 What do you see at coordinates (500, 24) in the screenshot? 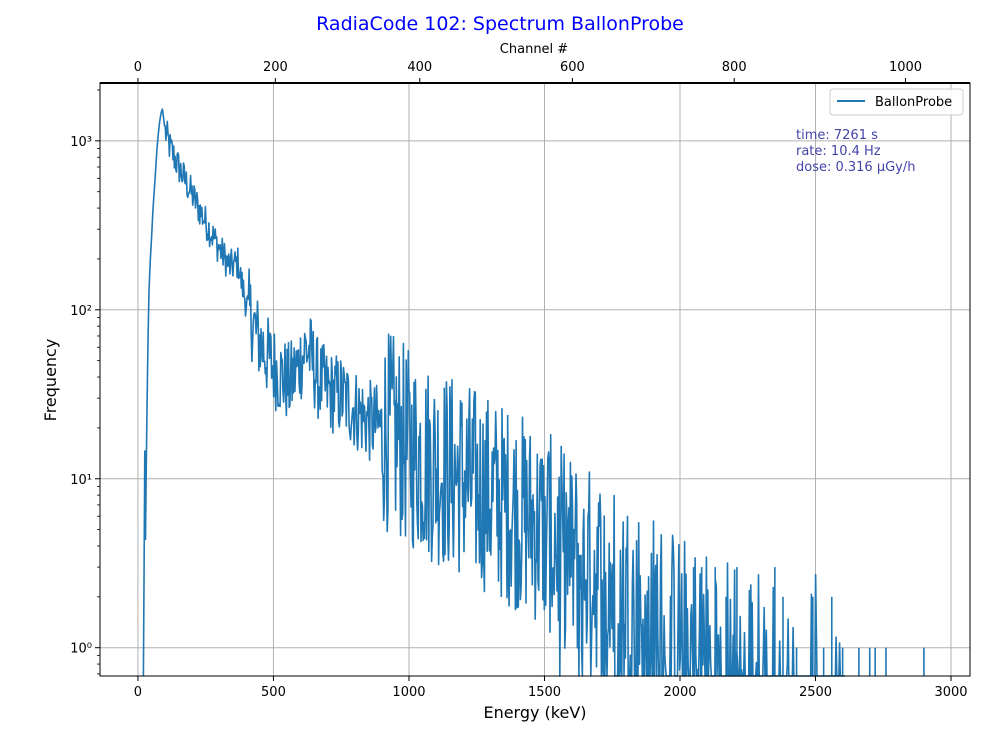
I see `chart-title: RadiaCode 102: Spectrum BallonProbe` at bounding box center [500, 24].